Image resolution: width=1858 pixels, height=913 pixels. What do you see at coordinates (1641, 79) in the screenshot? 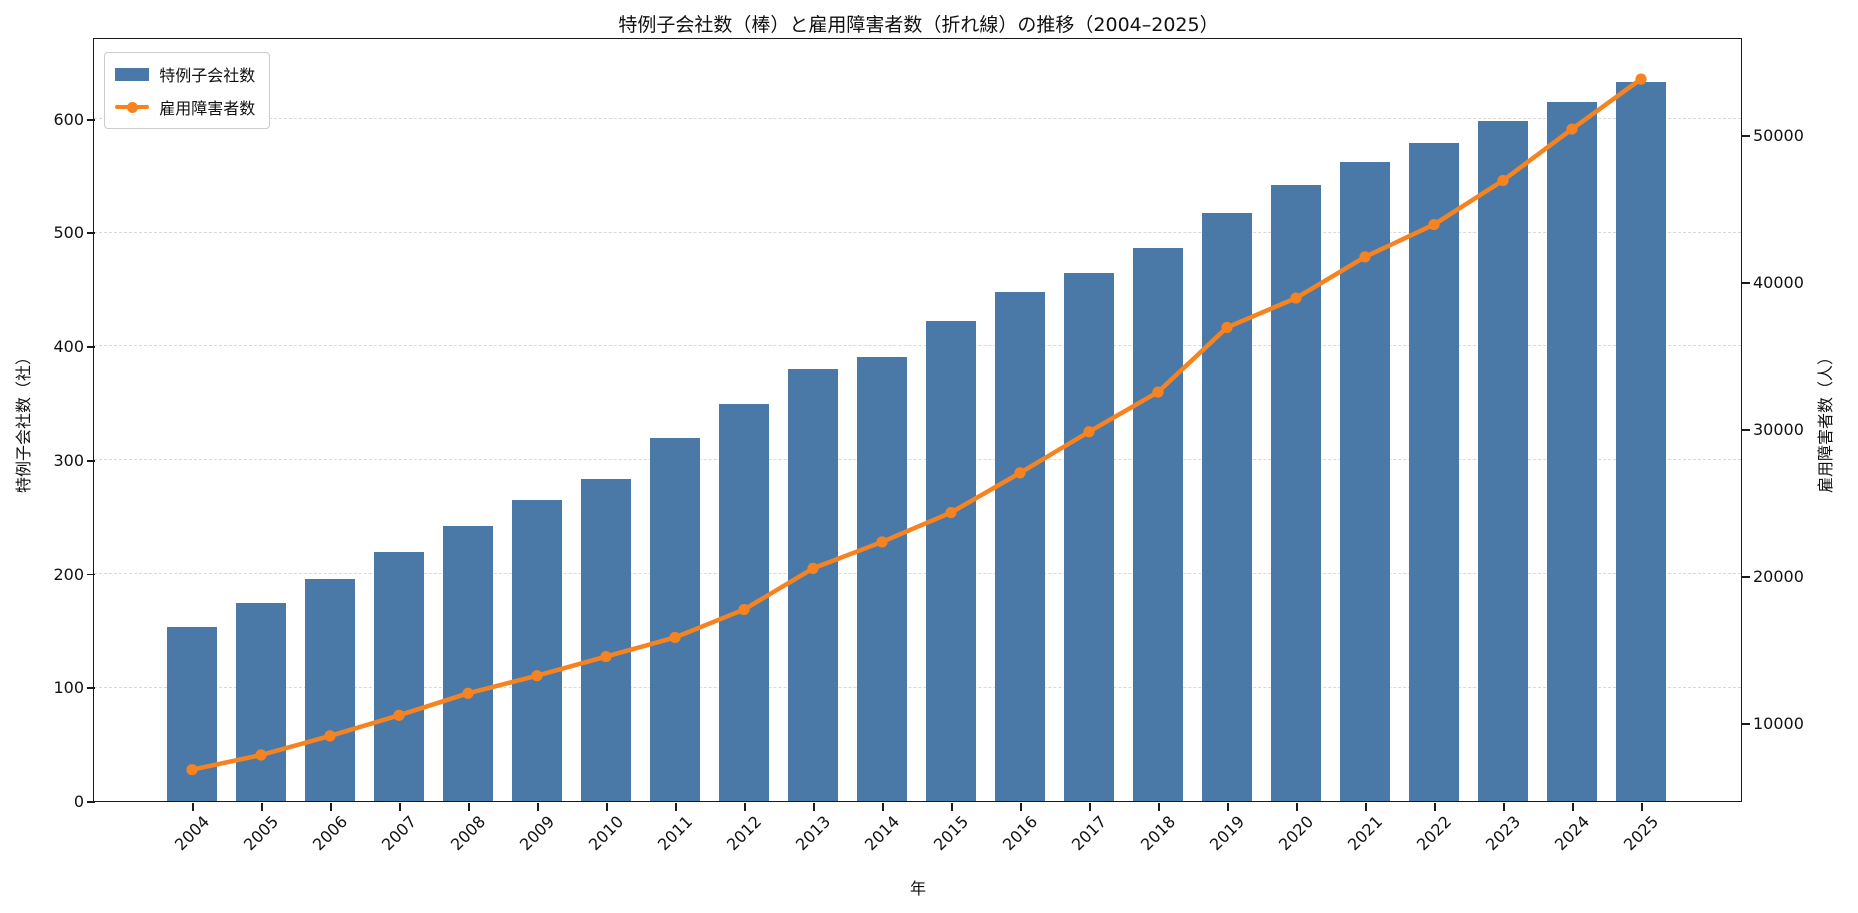
I see `line-marker-2025` at bounding box center [1641, 79].